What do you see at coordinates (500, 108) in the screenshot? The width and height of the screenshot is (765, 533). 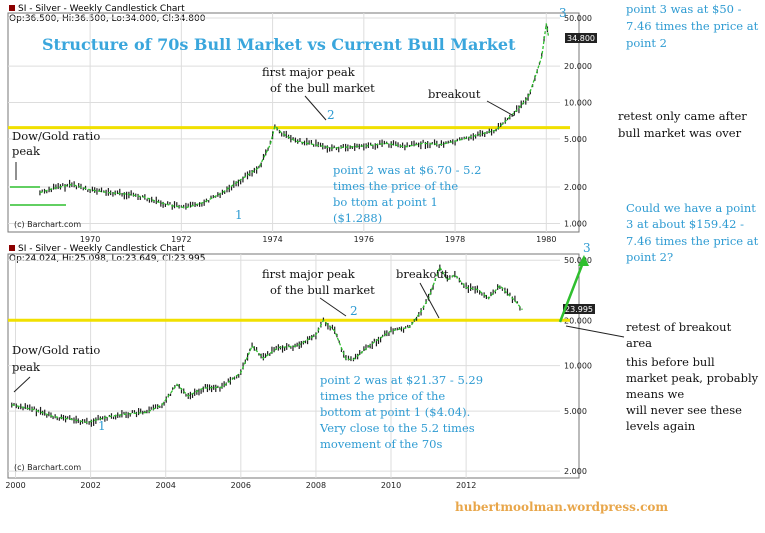 I see `top-breakout-arrow` at bounding box center [500, 108].